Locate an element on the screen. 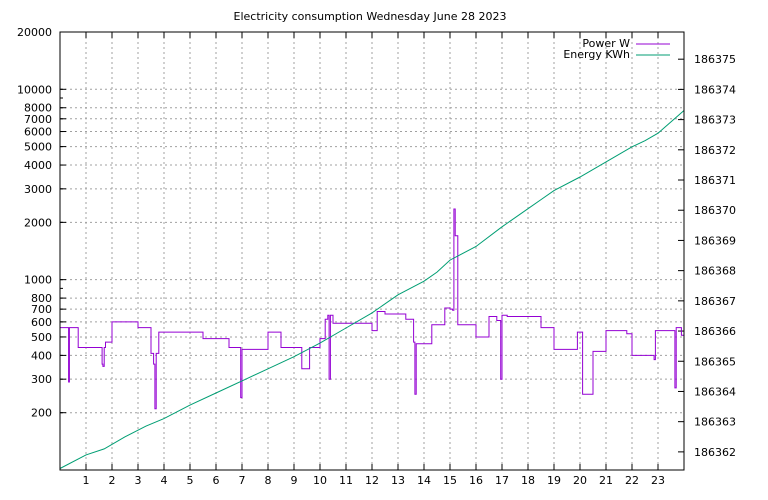  y2-tick-label: 186372 is located at coordinates (715, 150).